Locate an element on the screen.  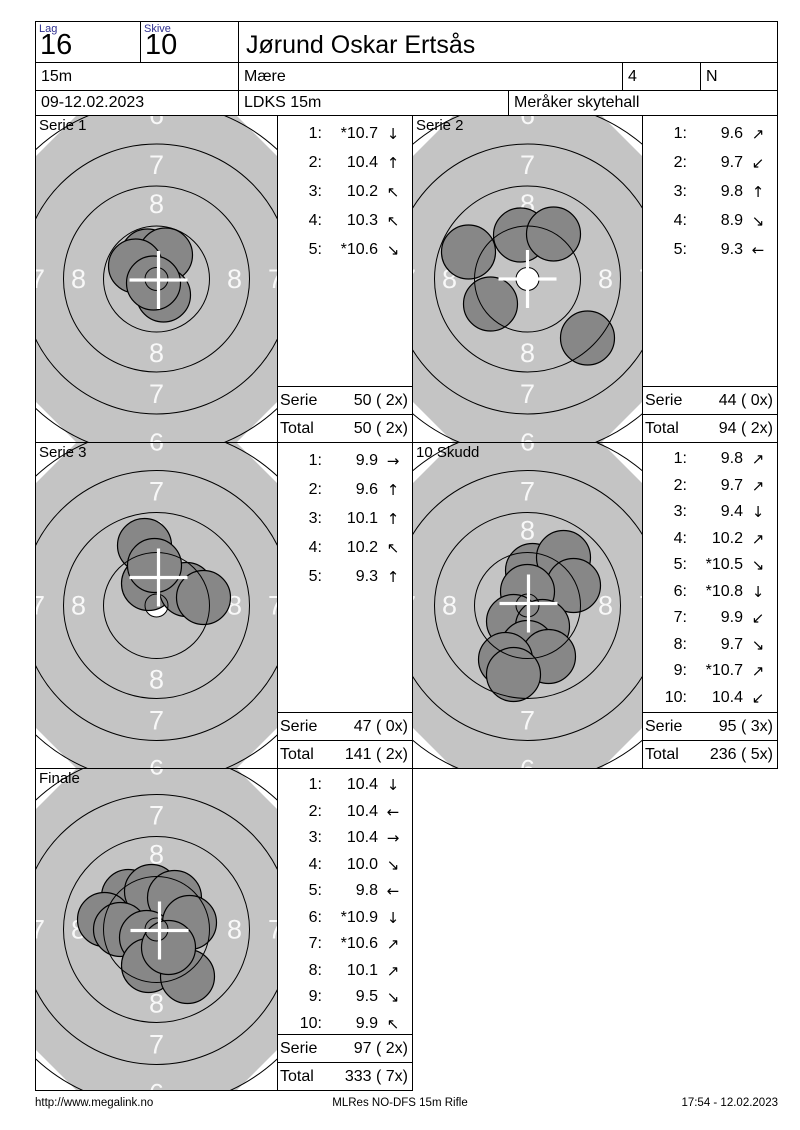
serie-value: 50 ( 2x) is located at coordinates (380, 400).